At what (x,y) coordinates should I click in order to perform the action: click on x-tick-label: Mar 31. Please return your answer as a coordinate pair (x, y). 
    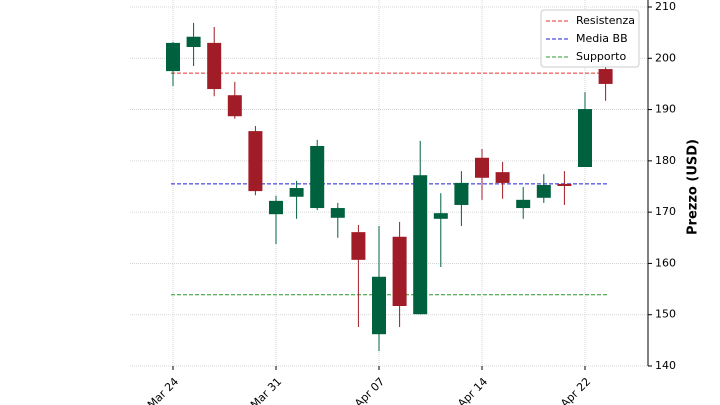
    Looking at the image, I should click on (266, 390).